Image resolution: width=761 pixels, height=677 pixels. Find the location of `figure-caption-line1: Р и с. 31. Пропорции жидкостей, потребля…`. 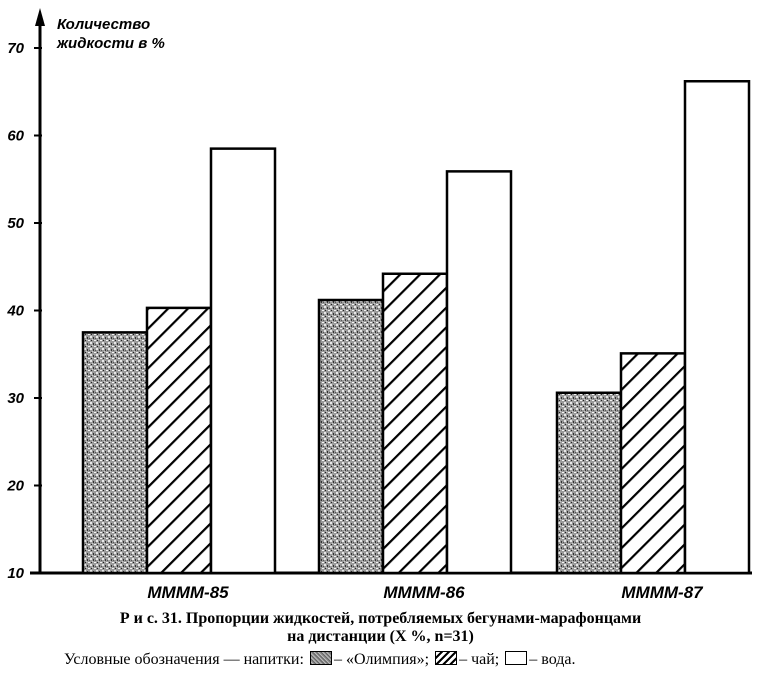

figure-caption-line1: Р и с. 31. Пропорции жидкостей, потребля… is located at coordinates (380, 618).